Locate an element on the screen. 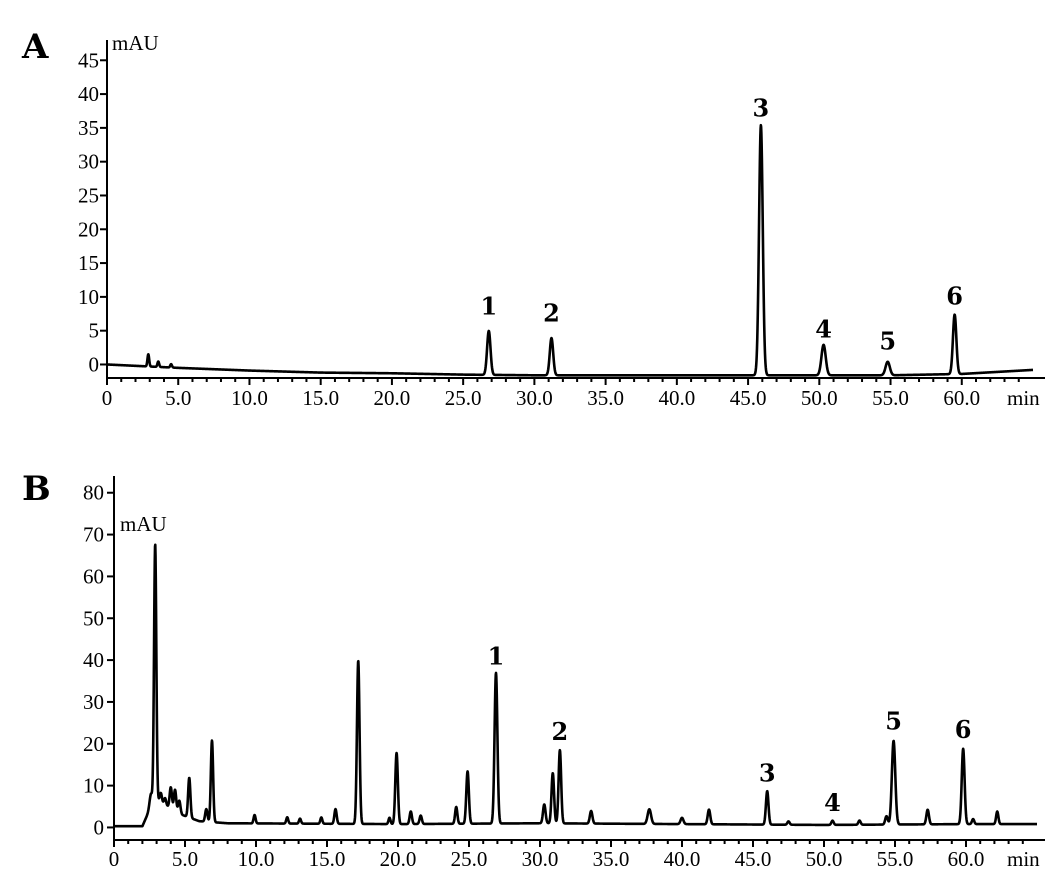  x-tick-label-a: 35.0 is located at coordinates (605, 398).